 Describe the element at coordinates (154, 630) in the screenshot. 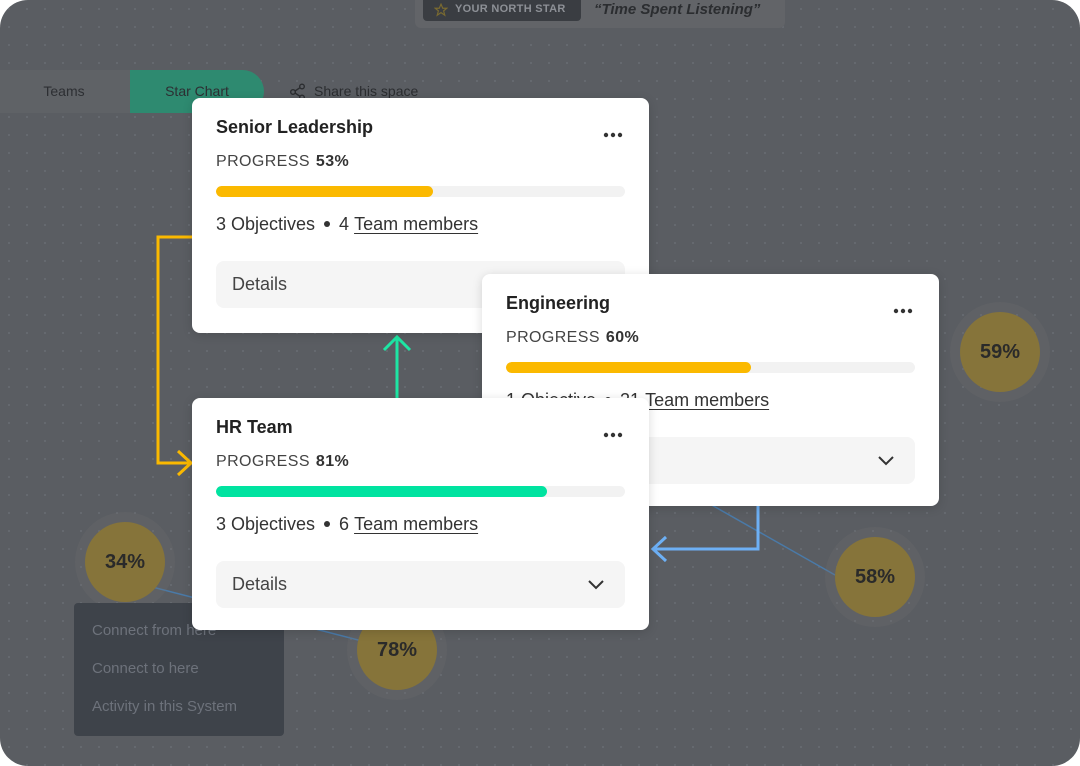

I see `menu-item: Connect from here` at that location.